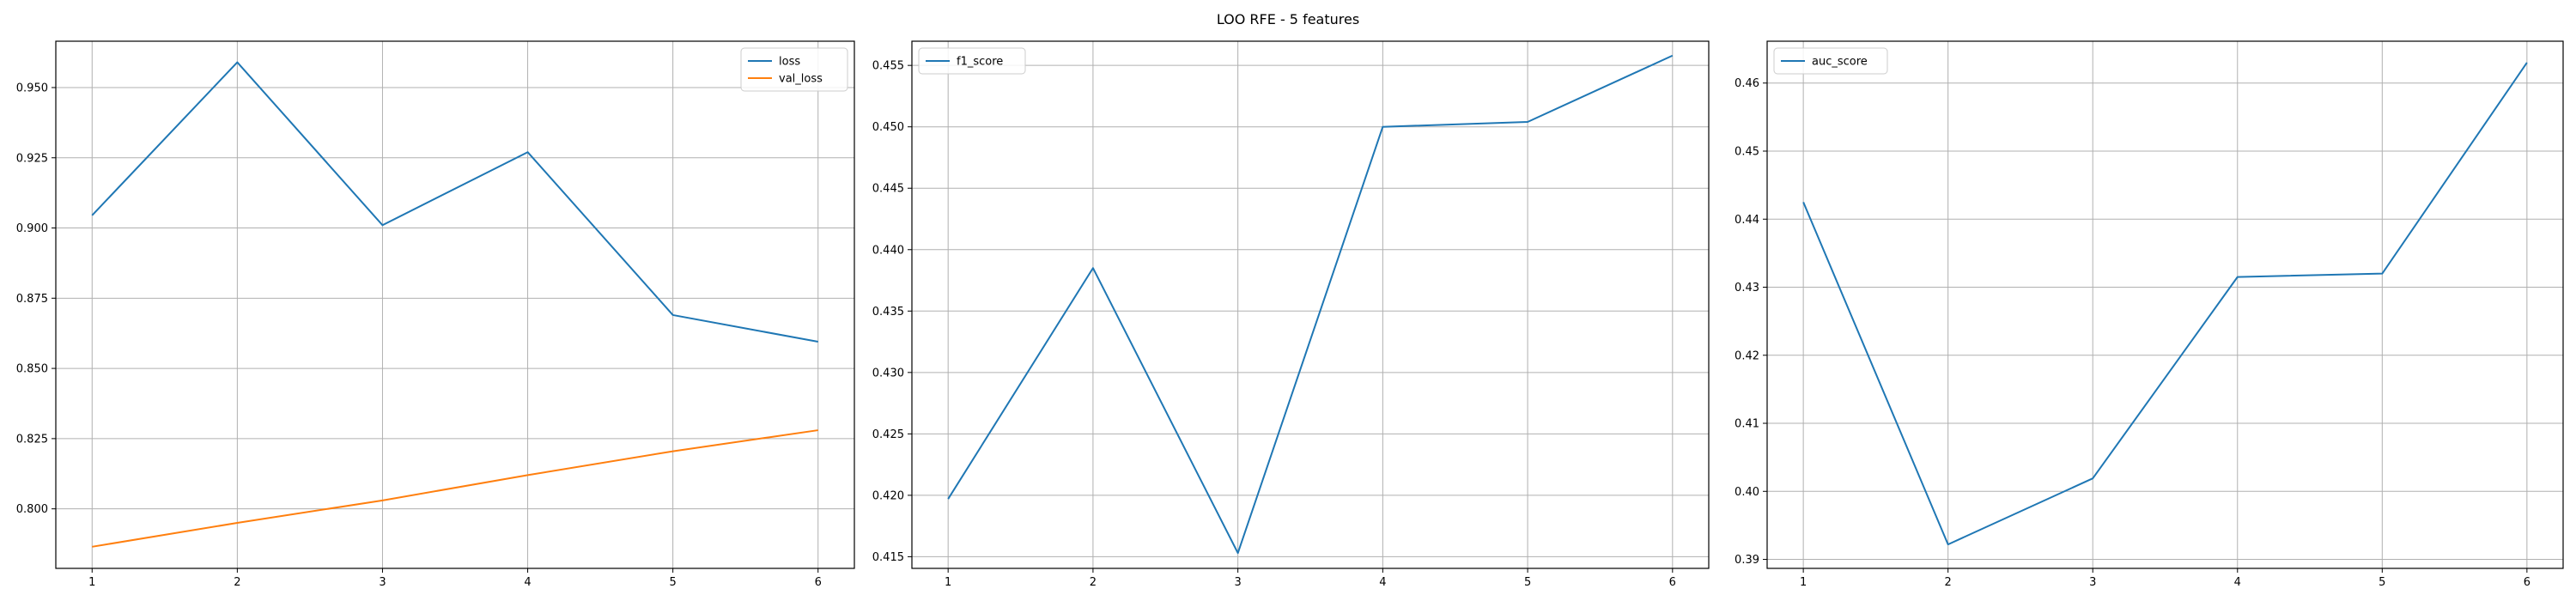  I want to click on y-tick-label: 0.850, so click(32, 370).